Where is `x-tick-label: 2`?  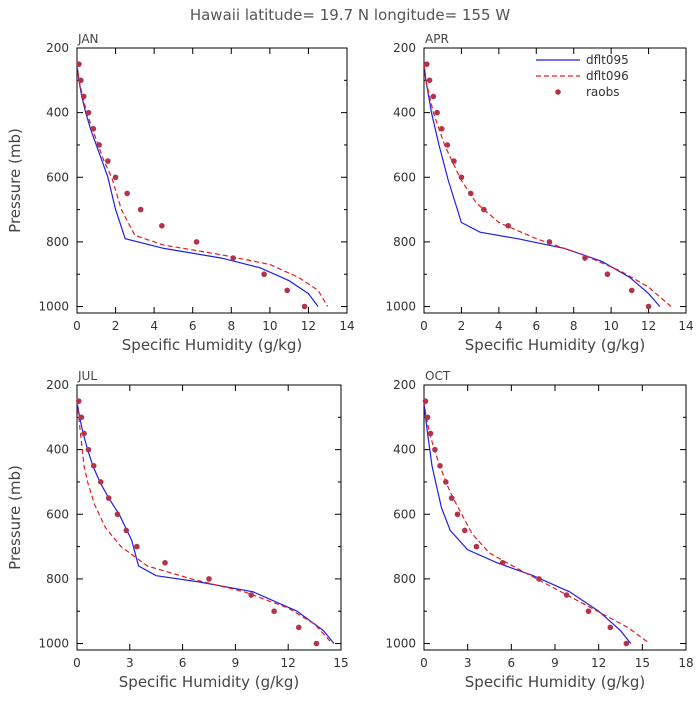
x-tick-label: 2 is located at coordinates (116, 326).